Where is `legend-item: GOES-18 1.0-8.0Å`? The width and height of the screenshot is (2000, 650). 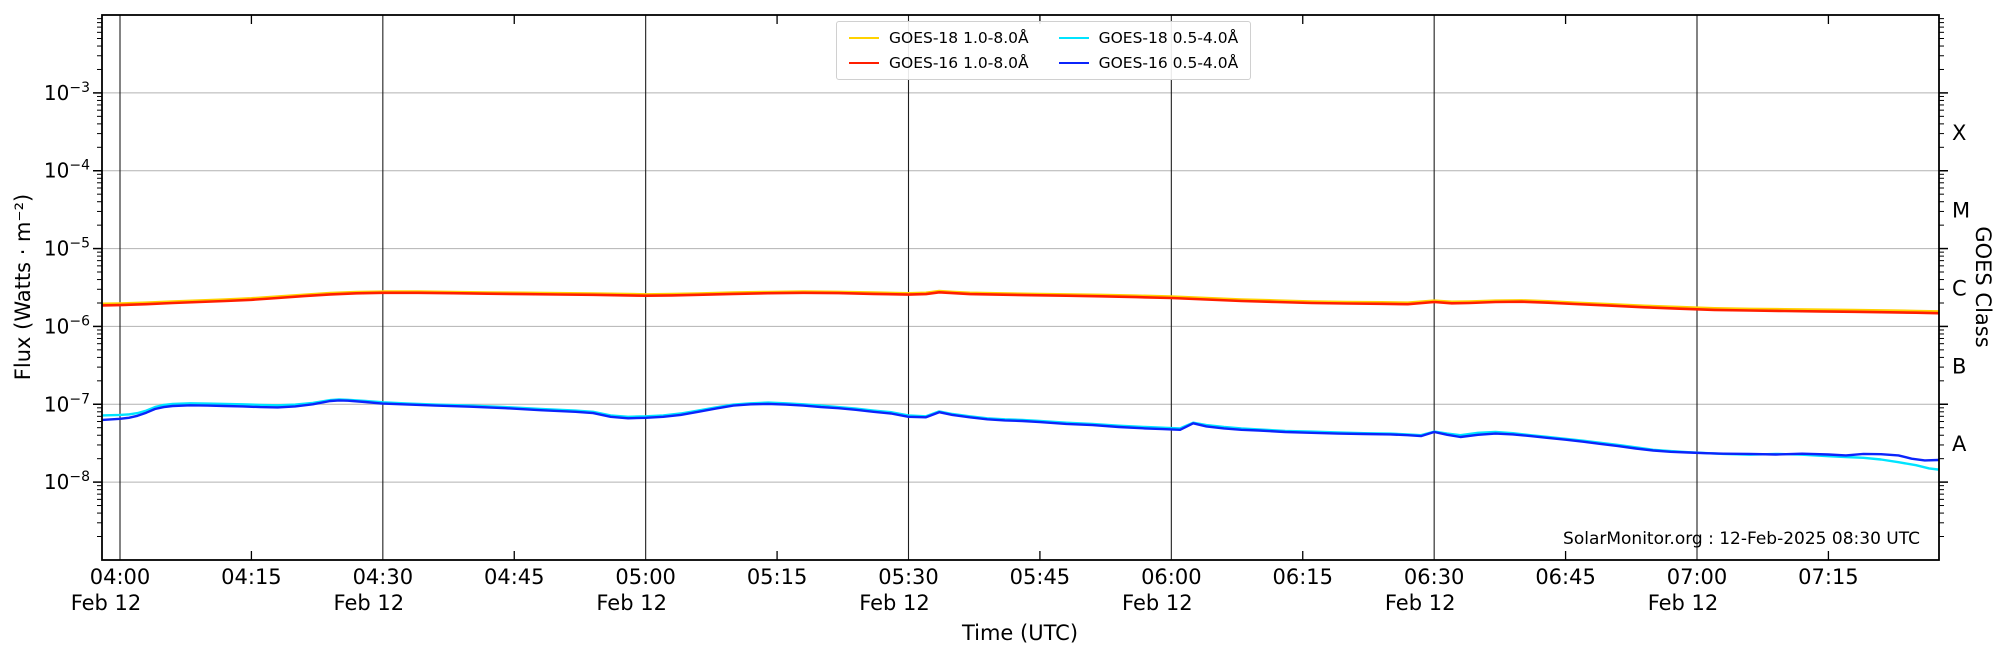 legend-item: GOES-18 1.0-8.0Å is located at coordinates (939, 38).